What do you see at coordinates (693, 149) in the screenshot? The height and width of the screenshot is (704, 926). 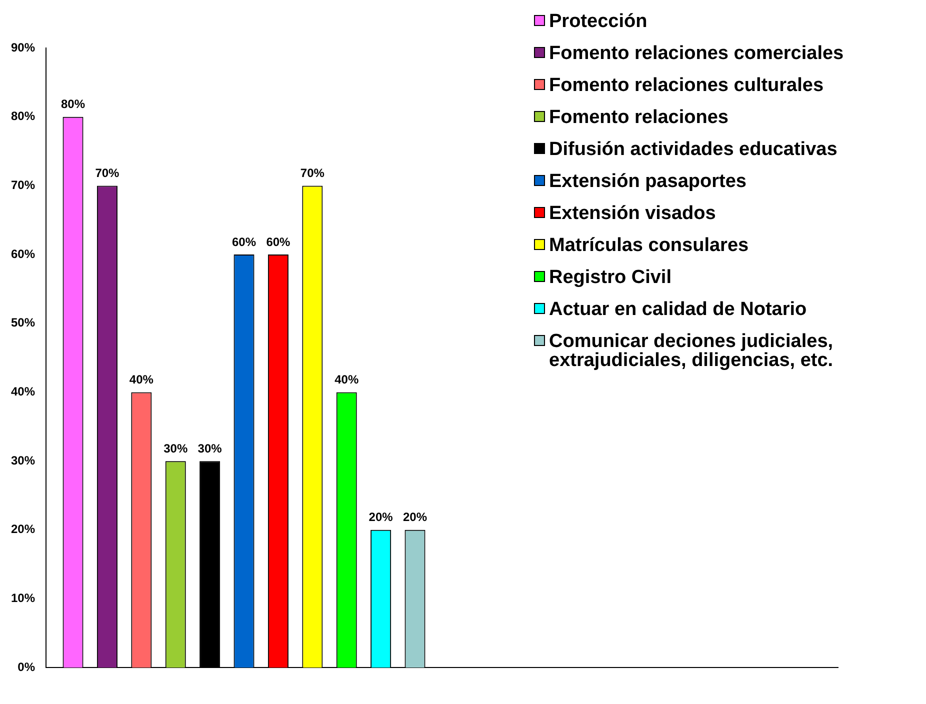 I see `legend-label: Difusión actividades educativas` at bounding box center [693, 149].